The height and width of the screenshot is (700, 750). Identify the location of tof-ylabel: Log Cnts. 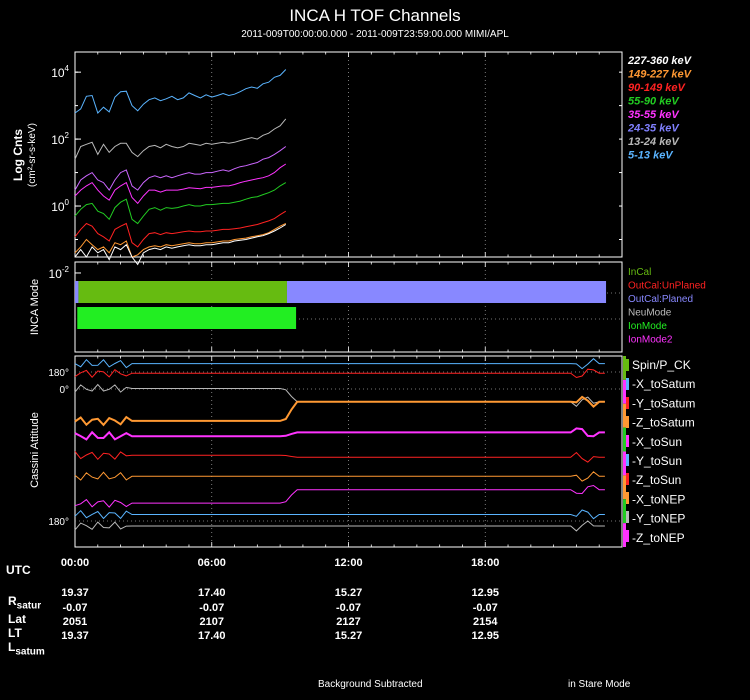
(18, 155).